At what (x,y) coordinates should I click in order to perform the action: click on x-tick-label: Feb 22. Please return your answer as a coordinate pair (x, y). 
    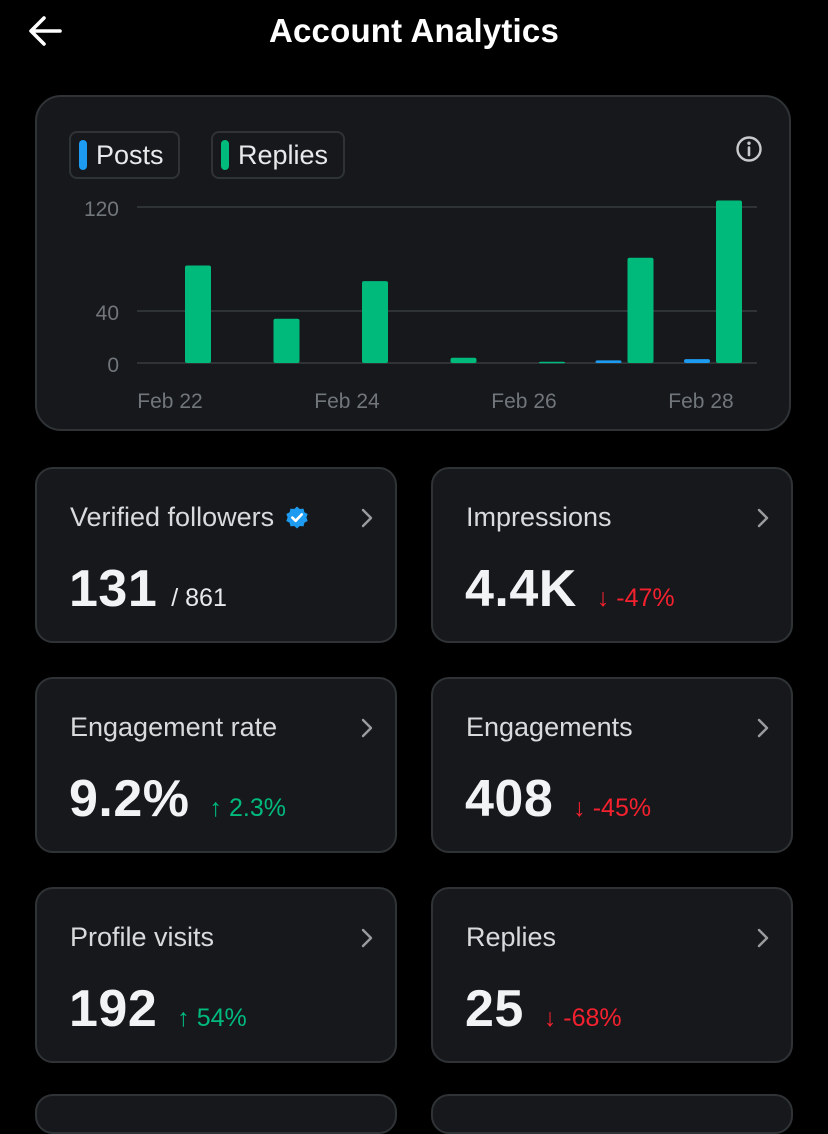
    Looking at the image, I should click on (169, 401).